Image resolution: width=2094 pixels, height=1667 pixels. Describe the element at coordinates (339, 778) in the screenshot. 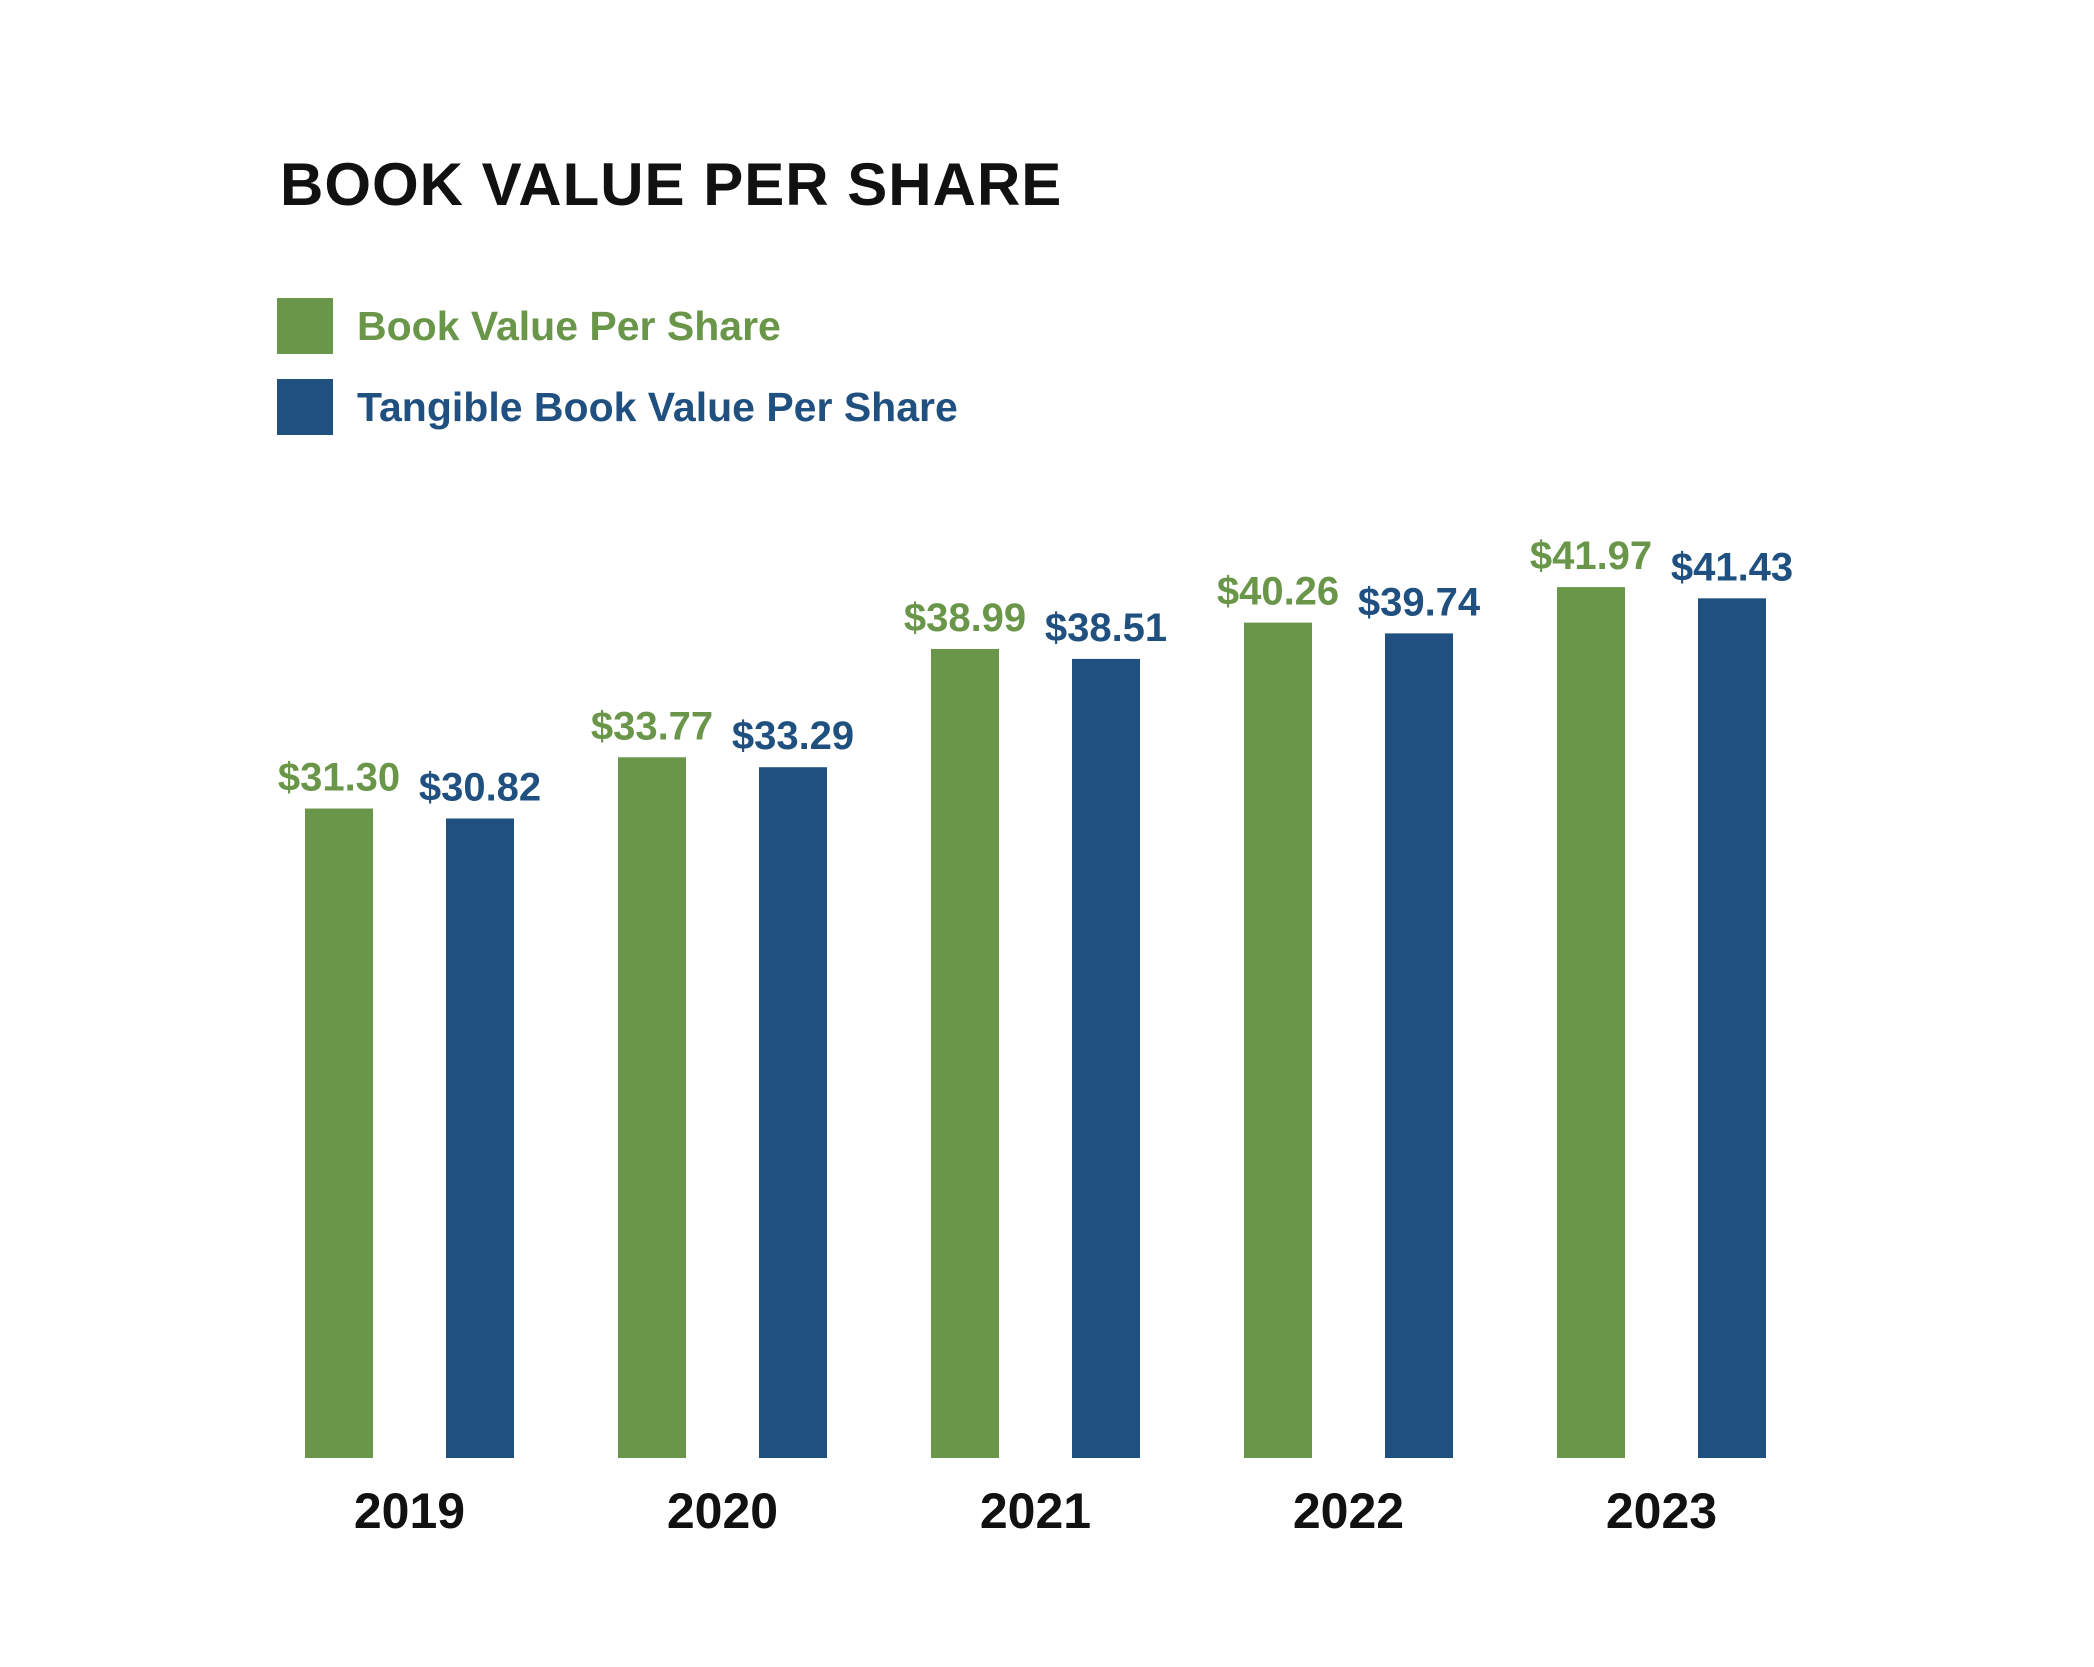

I see `value-label-book-value-per-share-2019: $31.30` at that location.